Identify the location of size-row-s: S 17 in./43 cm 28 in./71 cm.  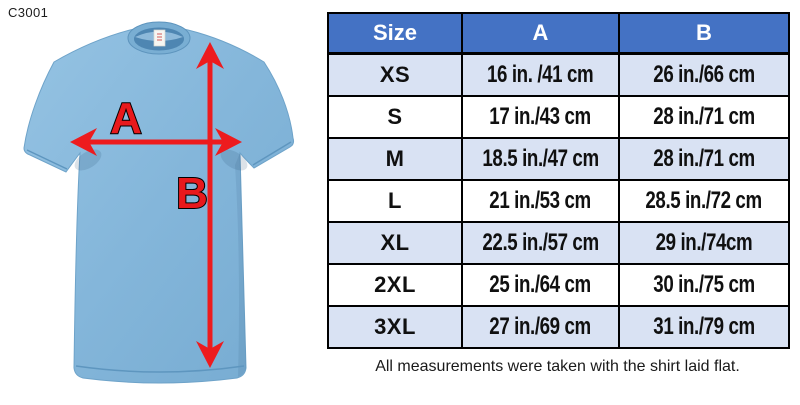
(558, 117).